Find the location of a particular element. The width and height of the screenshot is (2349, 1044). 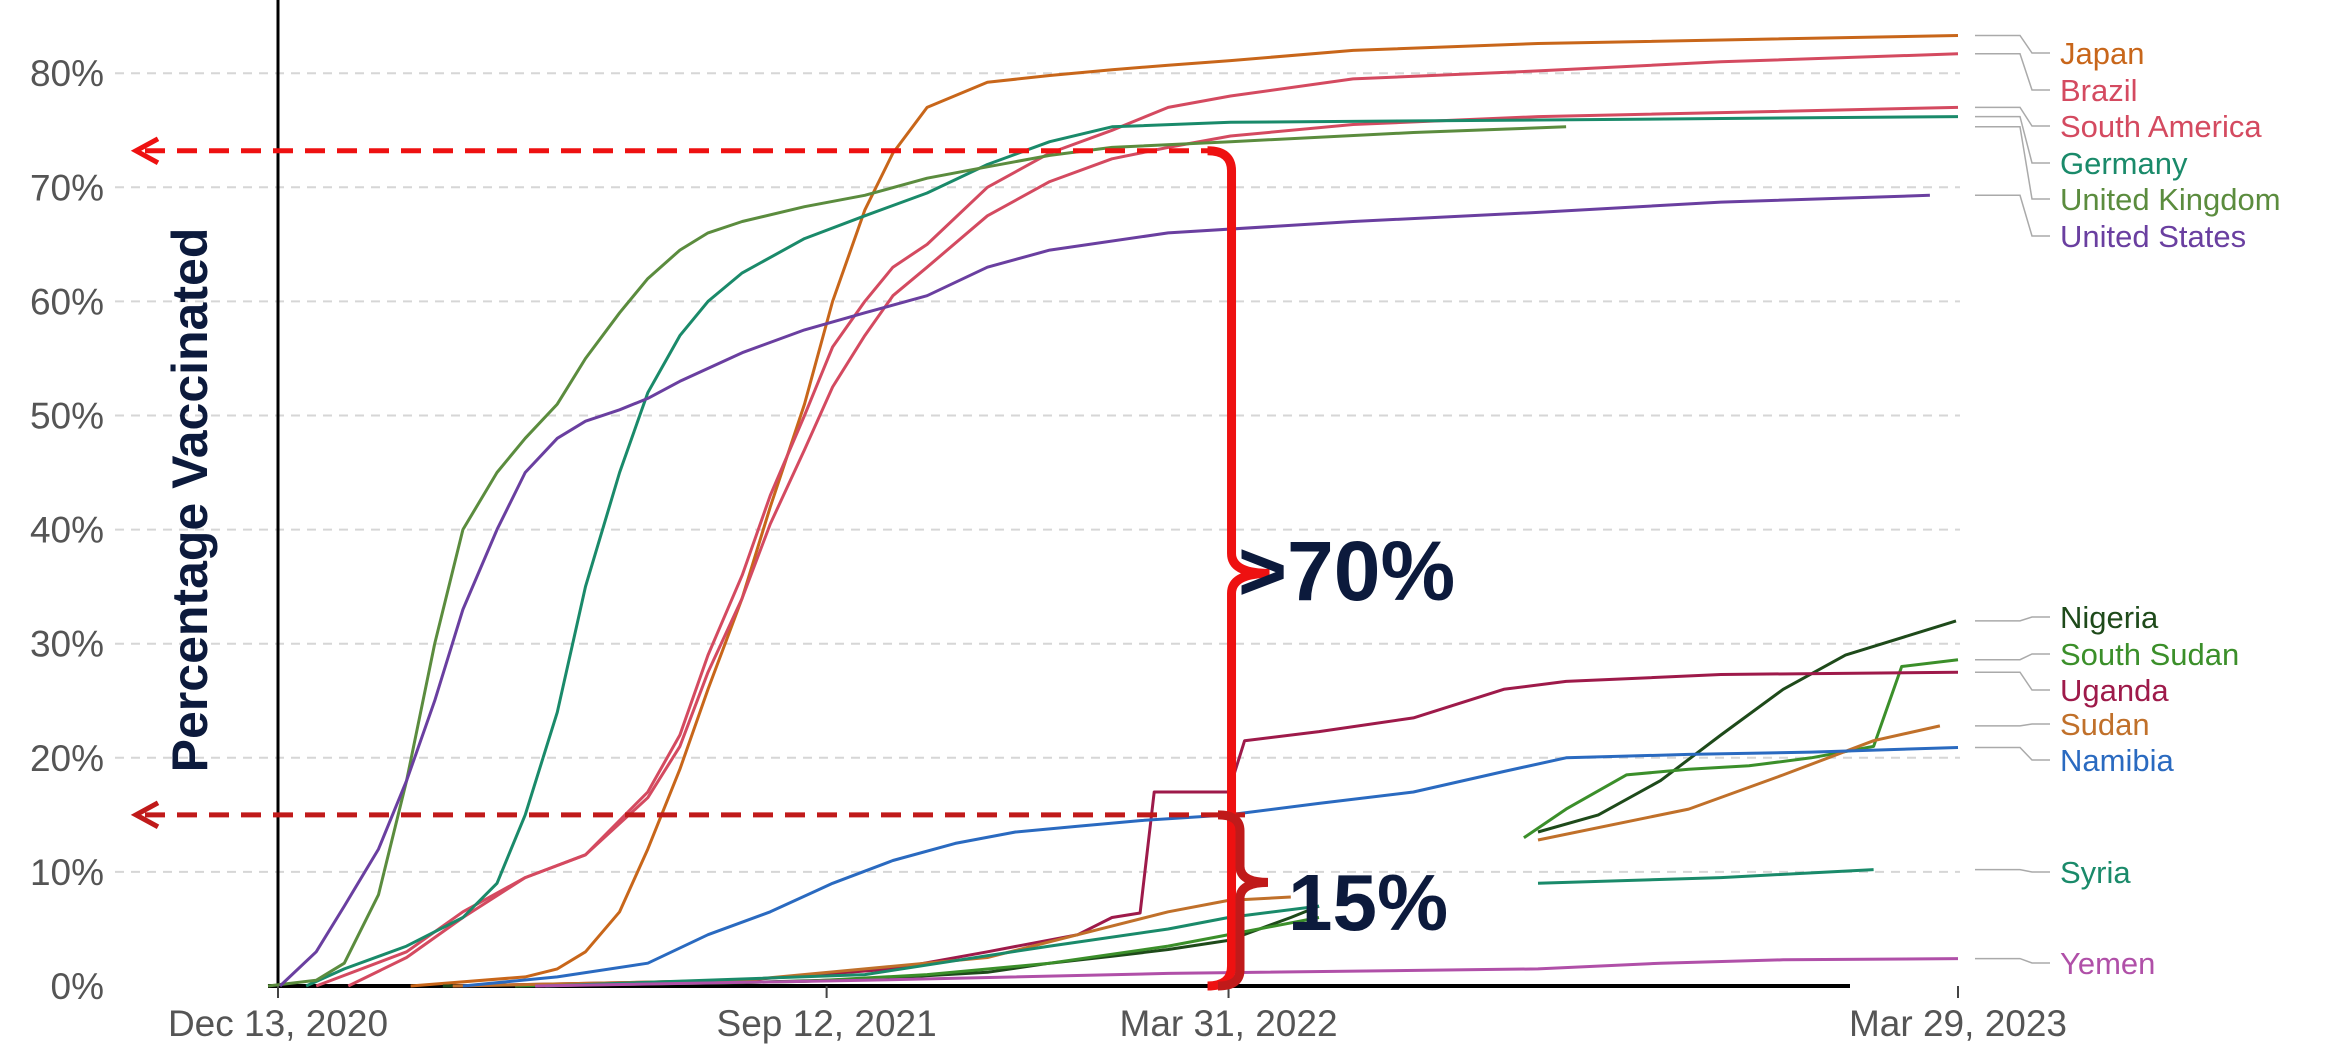

y-tick-label: 10% is located at coordinates (67, 872).